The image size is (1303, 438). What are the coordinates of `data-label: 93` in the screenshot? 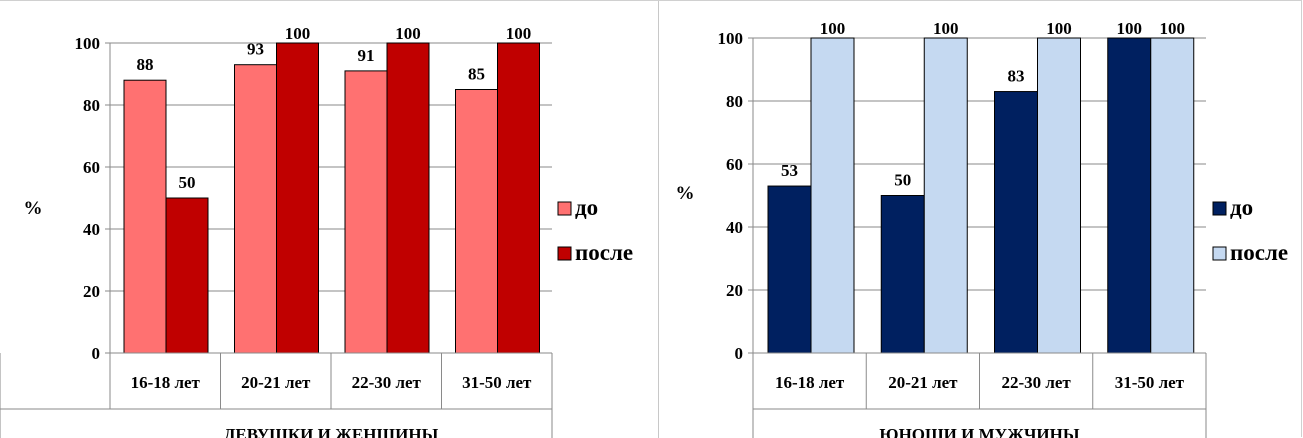 It's located at (255, 49).